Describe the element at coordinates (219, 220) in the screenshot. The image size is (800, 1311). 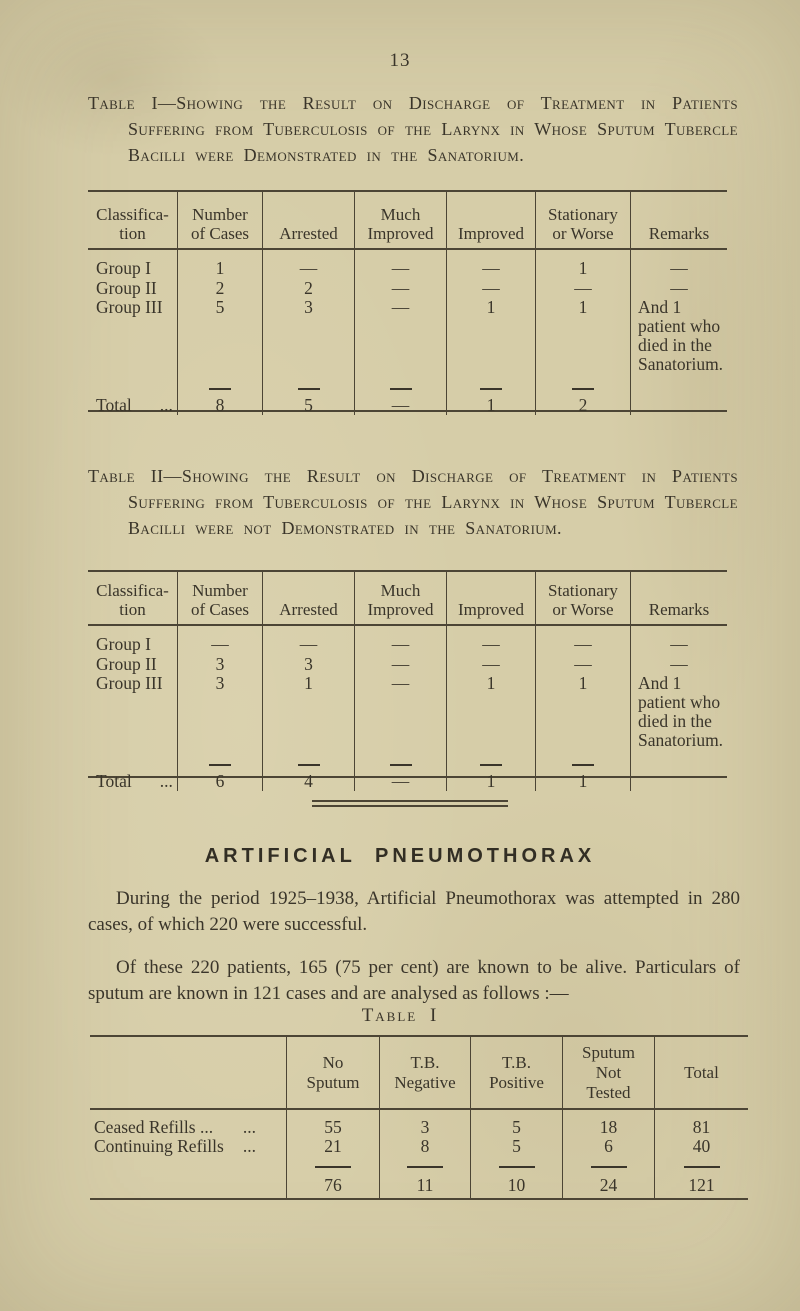
I see `table1-header-number-of-cases: Number of Cases` at that location.